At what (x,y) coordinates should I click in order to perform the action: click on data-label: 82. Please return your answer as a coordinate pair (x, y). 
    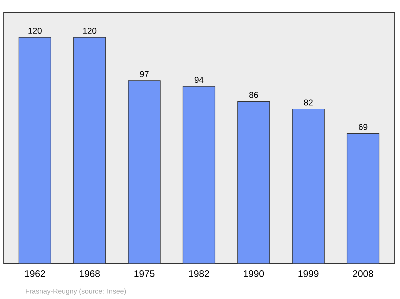
    Looking at the image, I should click on (308, 103).